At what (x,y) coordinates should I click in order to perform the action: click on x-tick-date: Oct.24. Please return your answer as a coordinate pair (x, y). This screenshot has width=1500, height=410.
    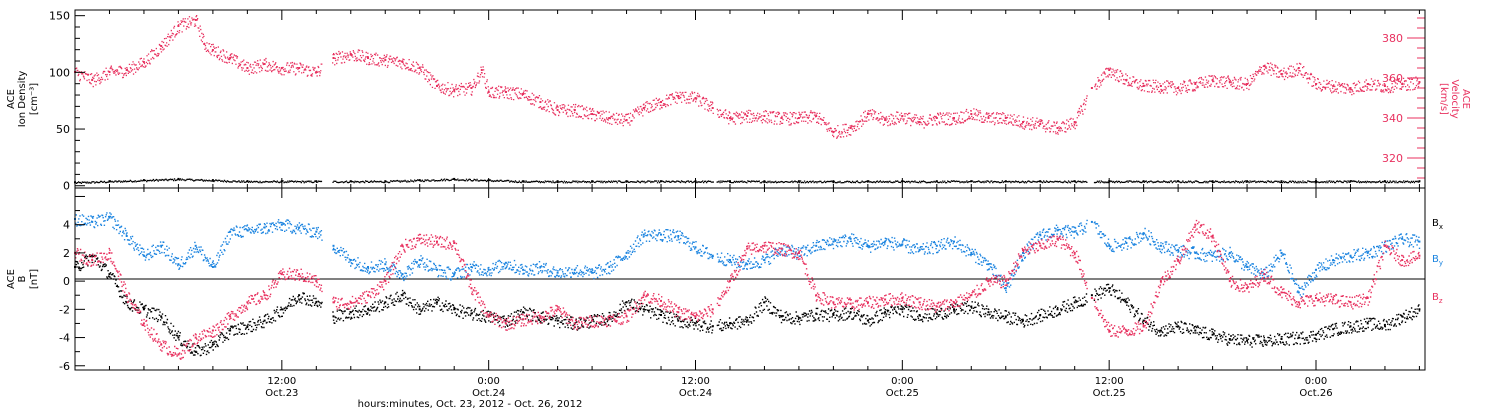
    Looking at the image, I should click on (488, 393).